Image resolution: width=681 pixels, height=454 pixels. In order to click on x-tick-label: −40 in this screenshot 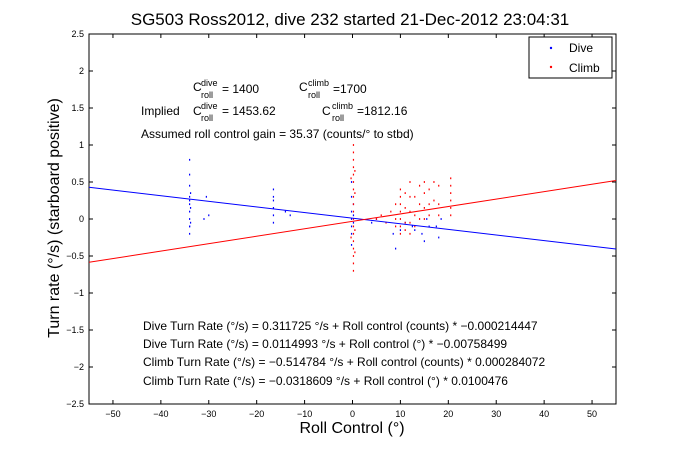, I will do `click(160, 414)`.